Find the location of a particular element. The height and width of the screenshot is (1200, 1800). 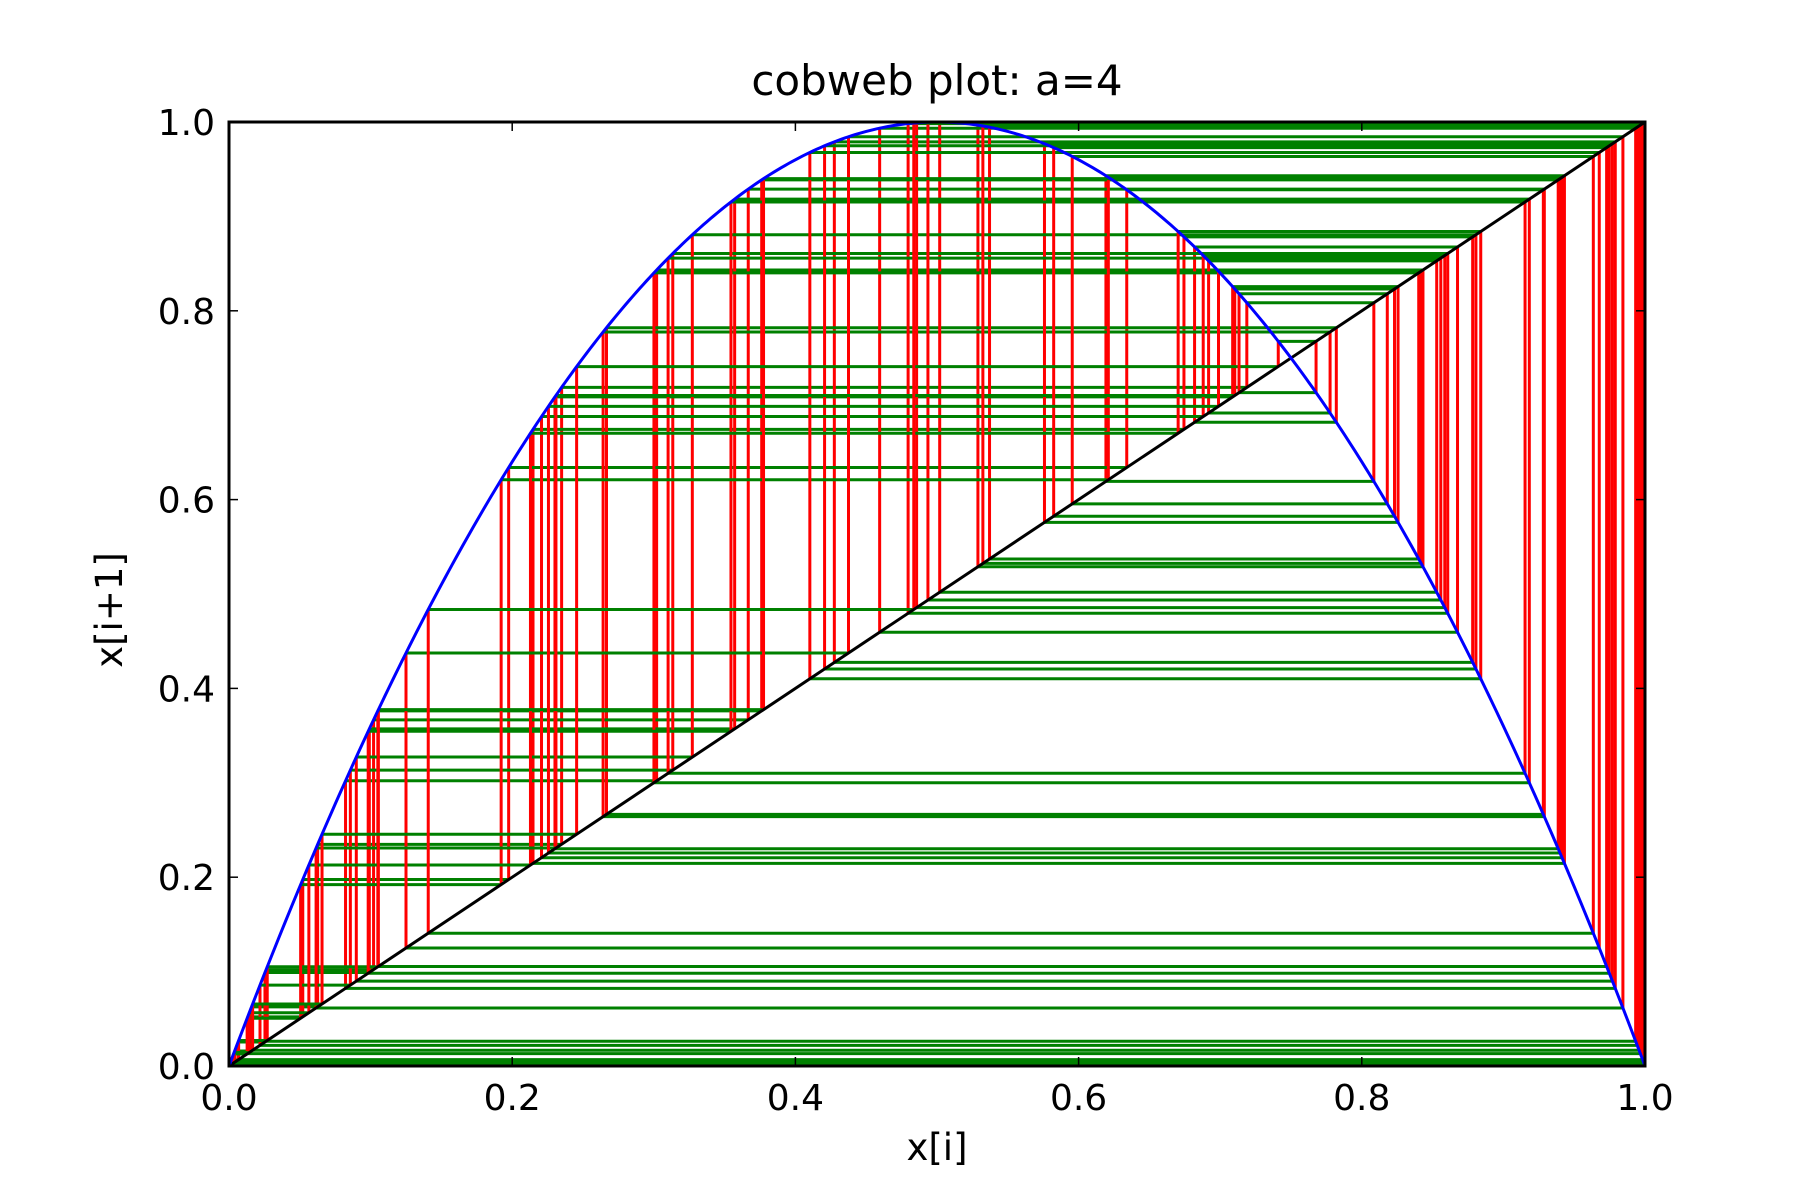

x-axis-title: x[i] is located at coordinates (936, 1147).